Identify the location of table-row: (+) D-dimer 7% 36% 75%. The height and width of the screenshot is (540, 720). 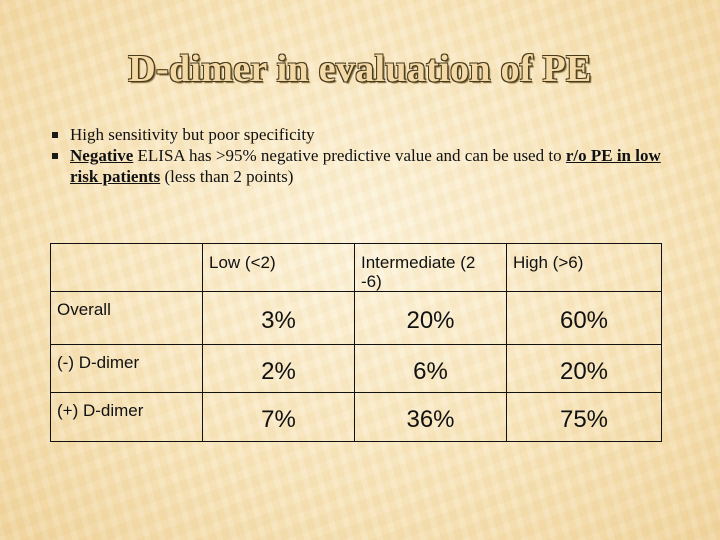
(356, 417).